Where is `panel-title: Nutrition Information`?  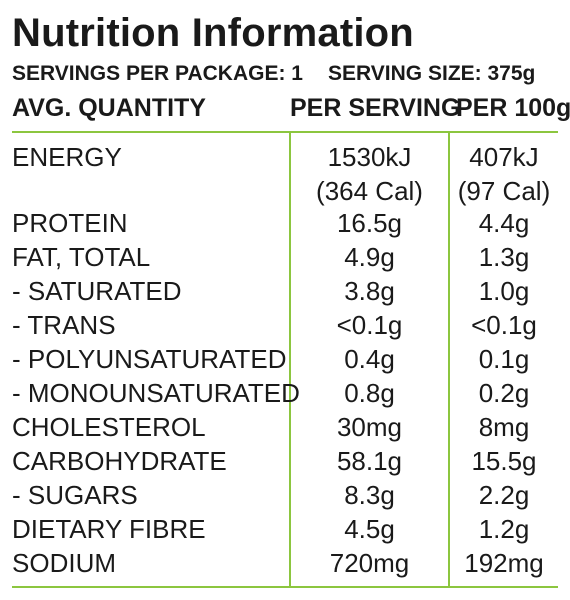
panel-title: Nutrition Information is located at coordinates (213, 33).